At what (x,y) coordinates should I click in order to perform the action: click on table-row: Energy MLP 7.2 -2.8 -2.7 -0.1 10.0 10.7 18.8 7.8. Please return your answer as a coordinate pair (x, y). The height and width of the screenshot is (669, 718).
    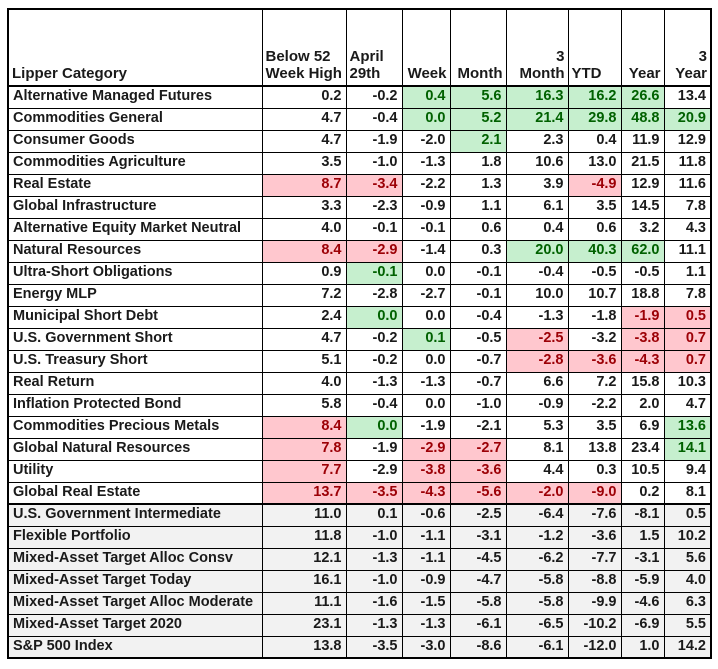
    Looking at the image, I should click on (359, 295).